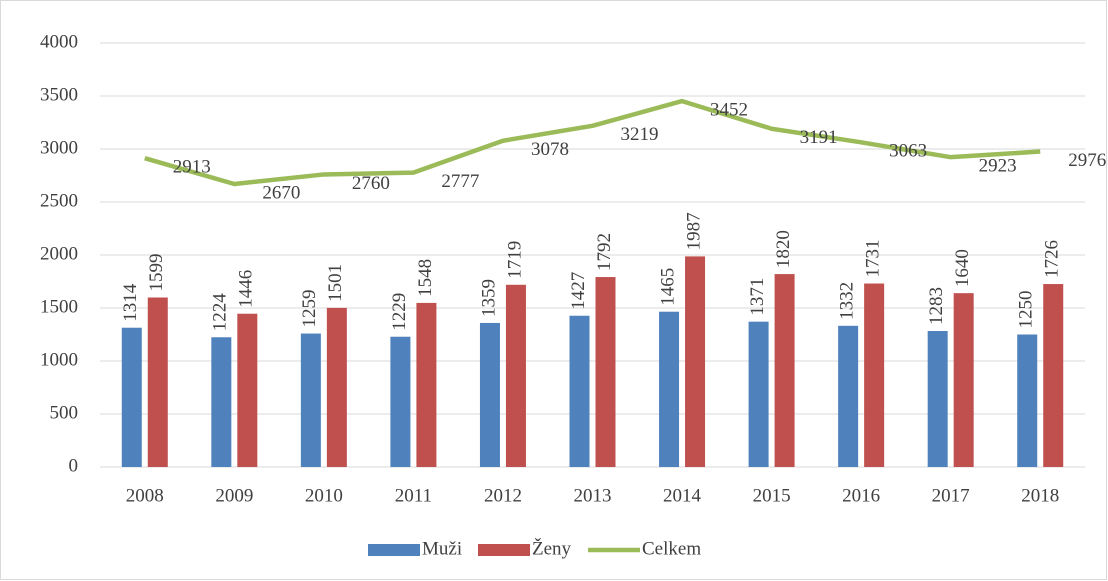 This screenshot has height=581, width=1108. I want to click on value-label: 3452, so click(729, 109).